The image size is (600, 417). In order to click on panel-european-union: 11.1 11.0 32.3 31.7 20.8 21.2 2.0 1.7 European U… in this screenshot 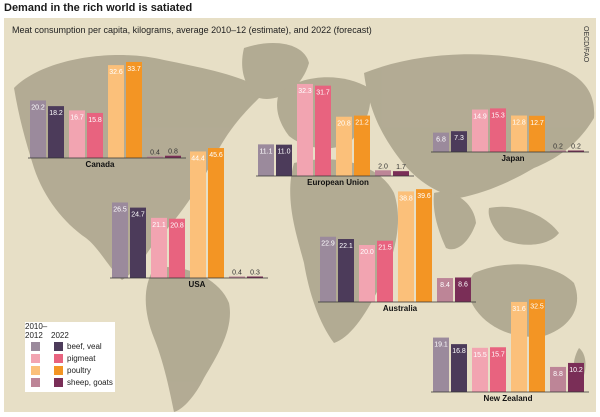, I will do `click(335, 135)`.